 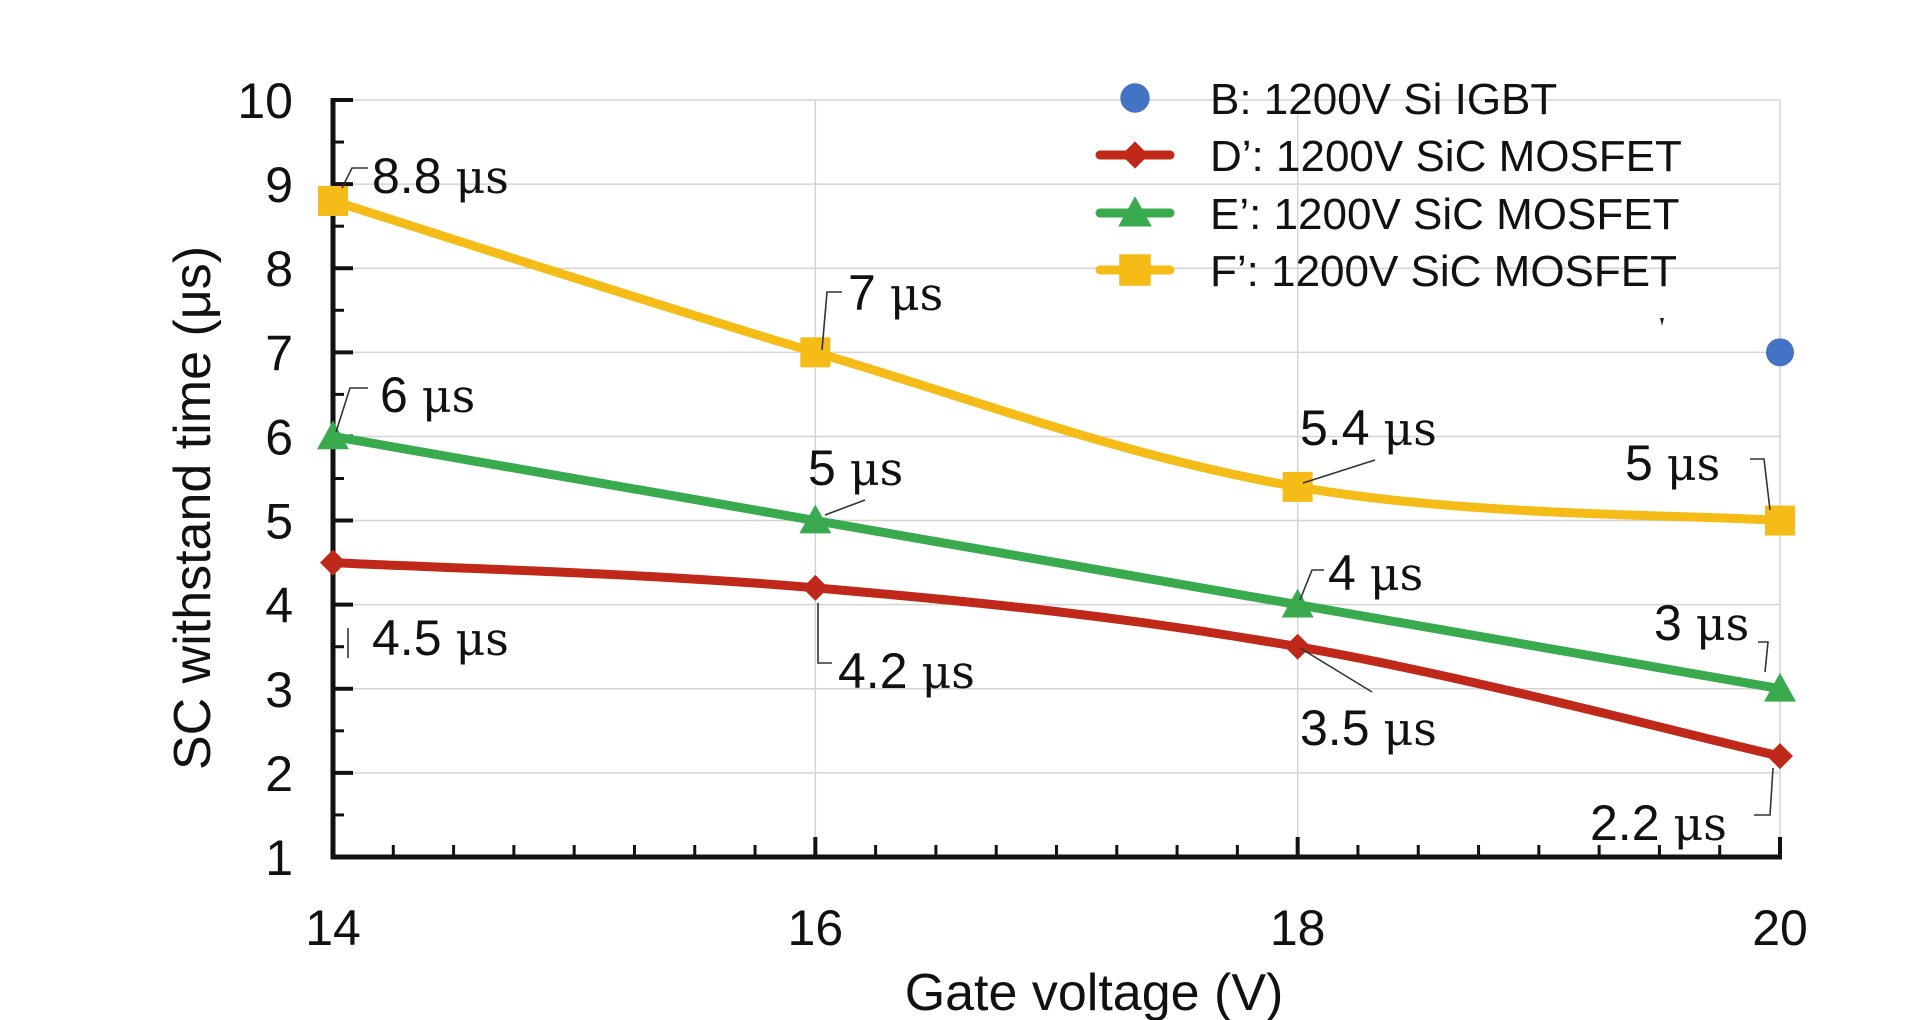 What do you see at coordinates (1135, 155) in the screenshot?
I see `legend-diamond-marker` at bounding box center [1135, 155].